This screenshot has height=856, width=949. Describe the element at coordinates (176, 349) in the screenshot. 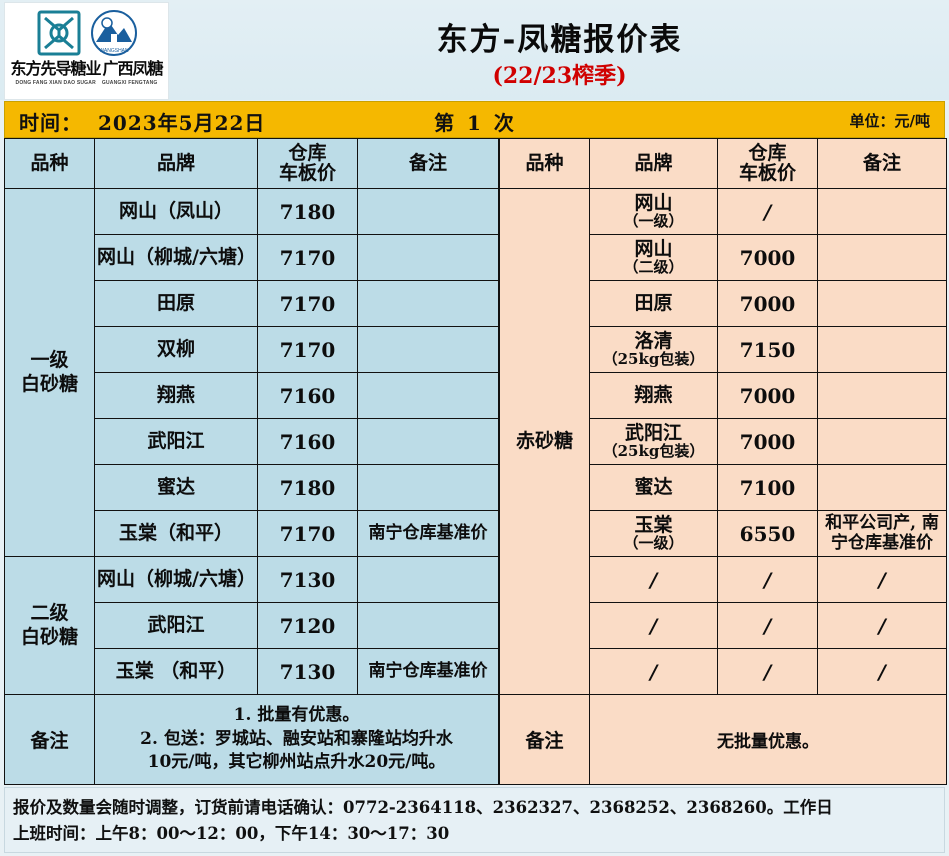

I see `brand-cell: 双柳` at that location.